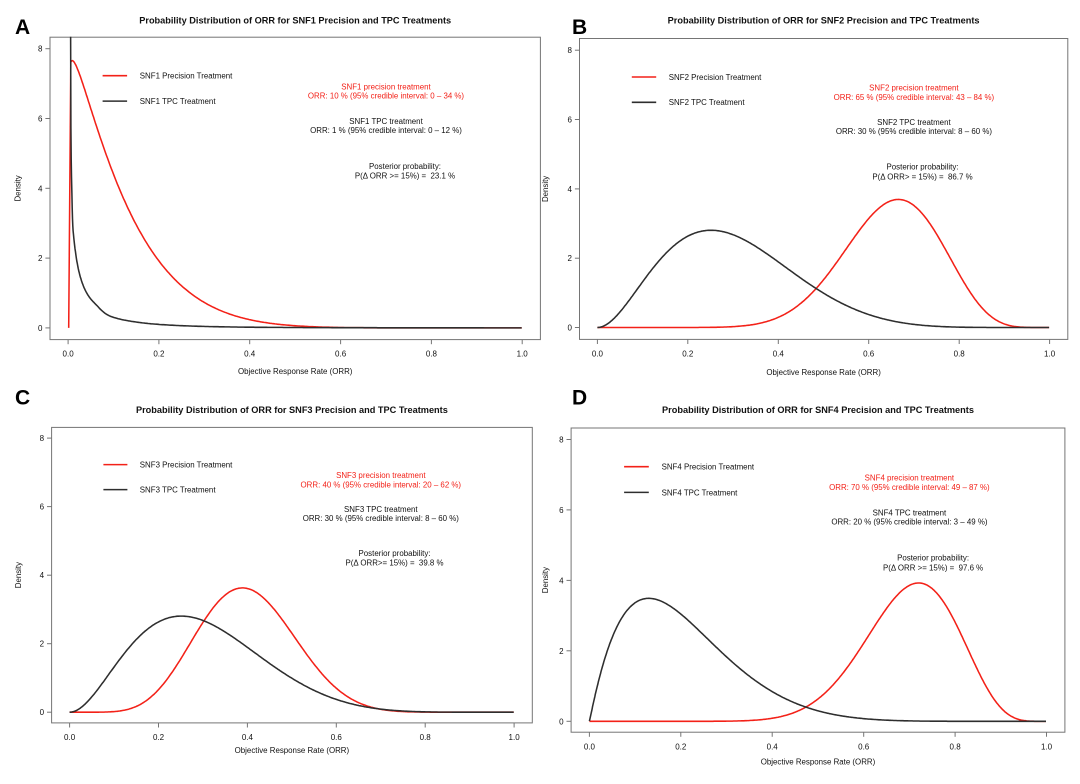 The height and width of the screenshot is (784, 1080). What do you see at coordinates (914, 88) in the screenshot?
I see `svg-text: SNF2 precision treatment` at bounding box center [914, 88].